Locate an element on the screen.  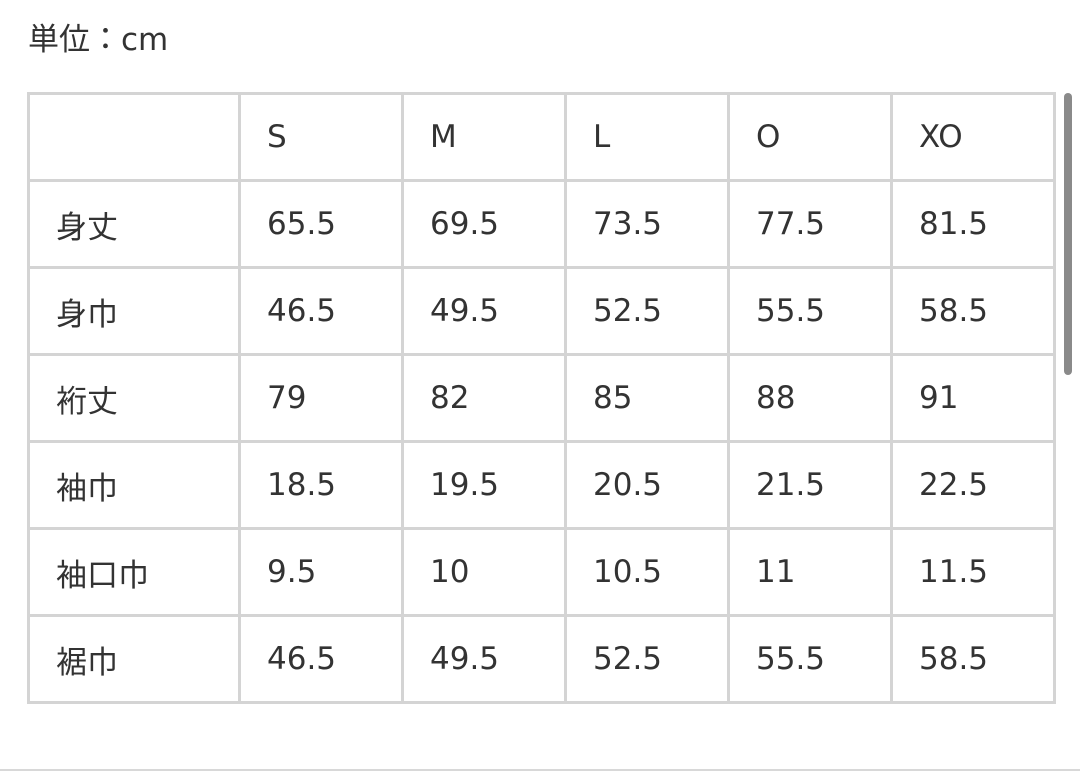
header-row: S M L O XO is located at coordinates (541, 137).